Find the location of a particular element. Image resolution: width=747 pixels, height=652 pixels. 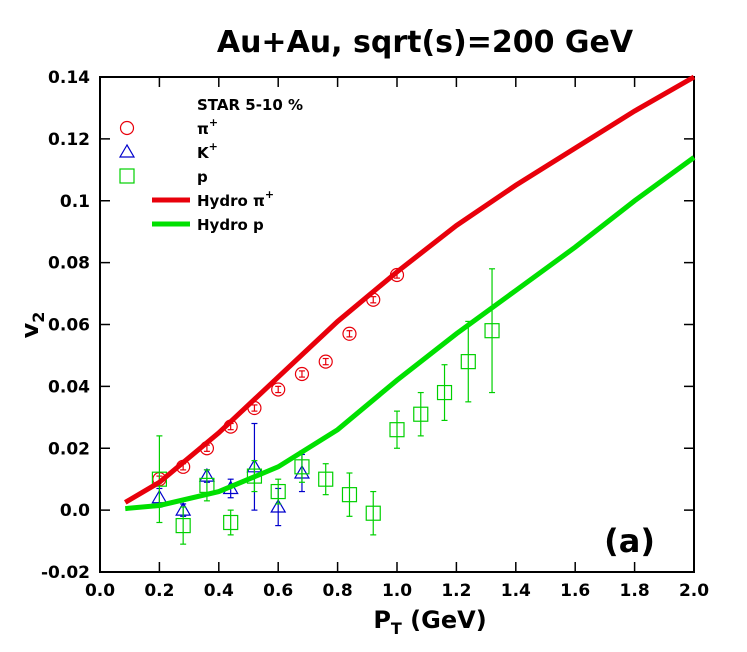

x-tick-label: 1.6 is located at coordinates (575, 591).